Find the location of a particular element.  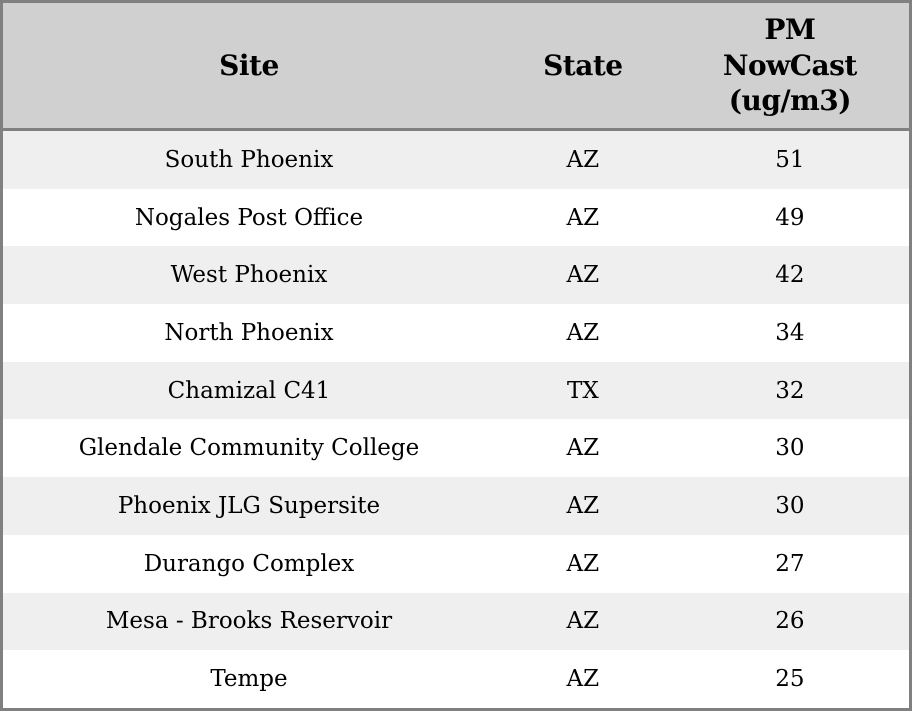

pm-nowcast-cell: 51 is located at coordinates (790, 159).